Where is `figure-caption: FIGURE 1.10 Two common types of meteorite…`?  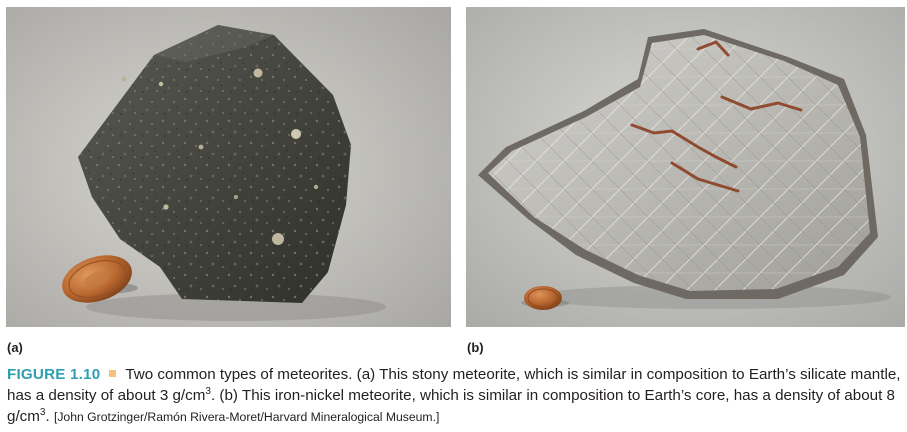
figure-caption: FIGURE 1.10 Two common types of meteorite… is located at coordinates (455, 396).